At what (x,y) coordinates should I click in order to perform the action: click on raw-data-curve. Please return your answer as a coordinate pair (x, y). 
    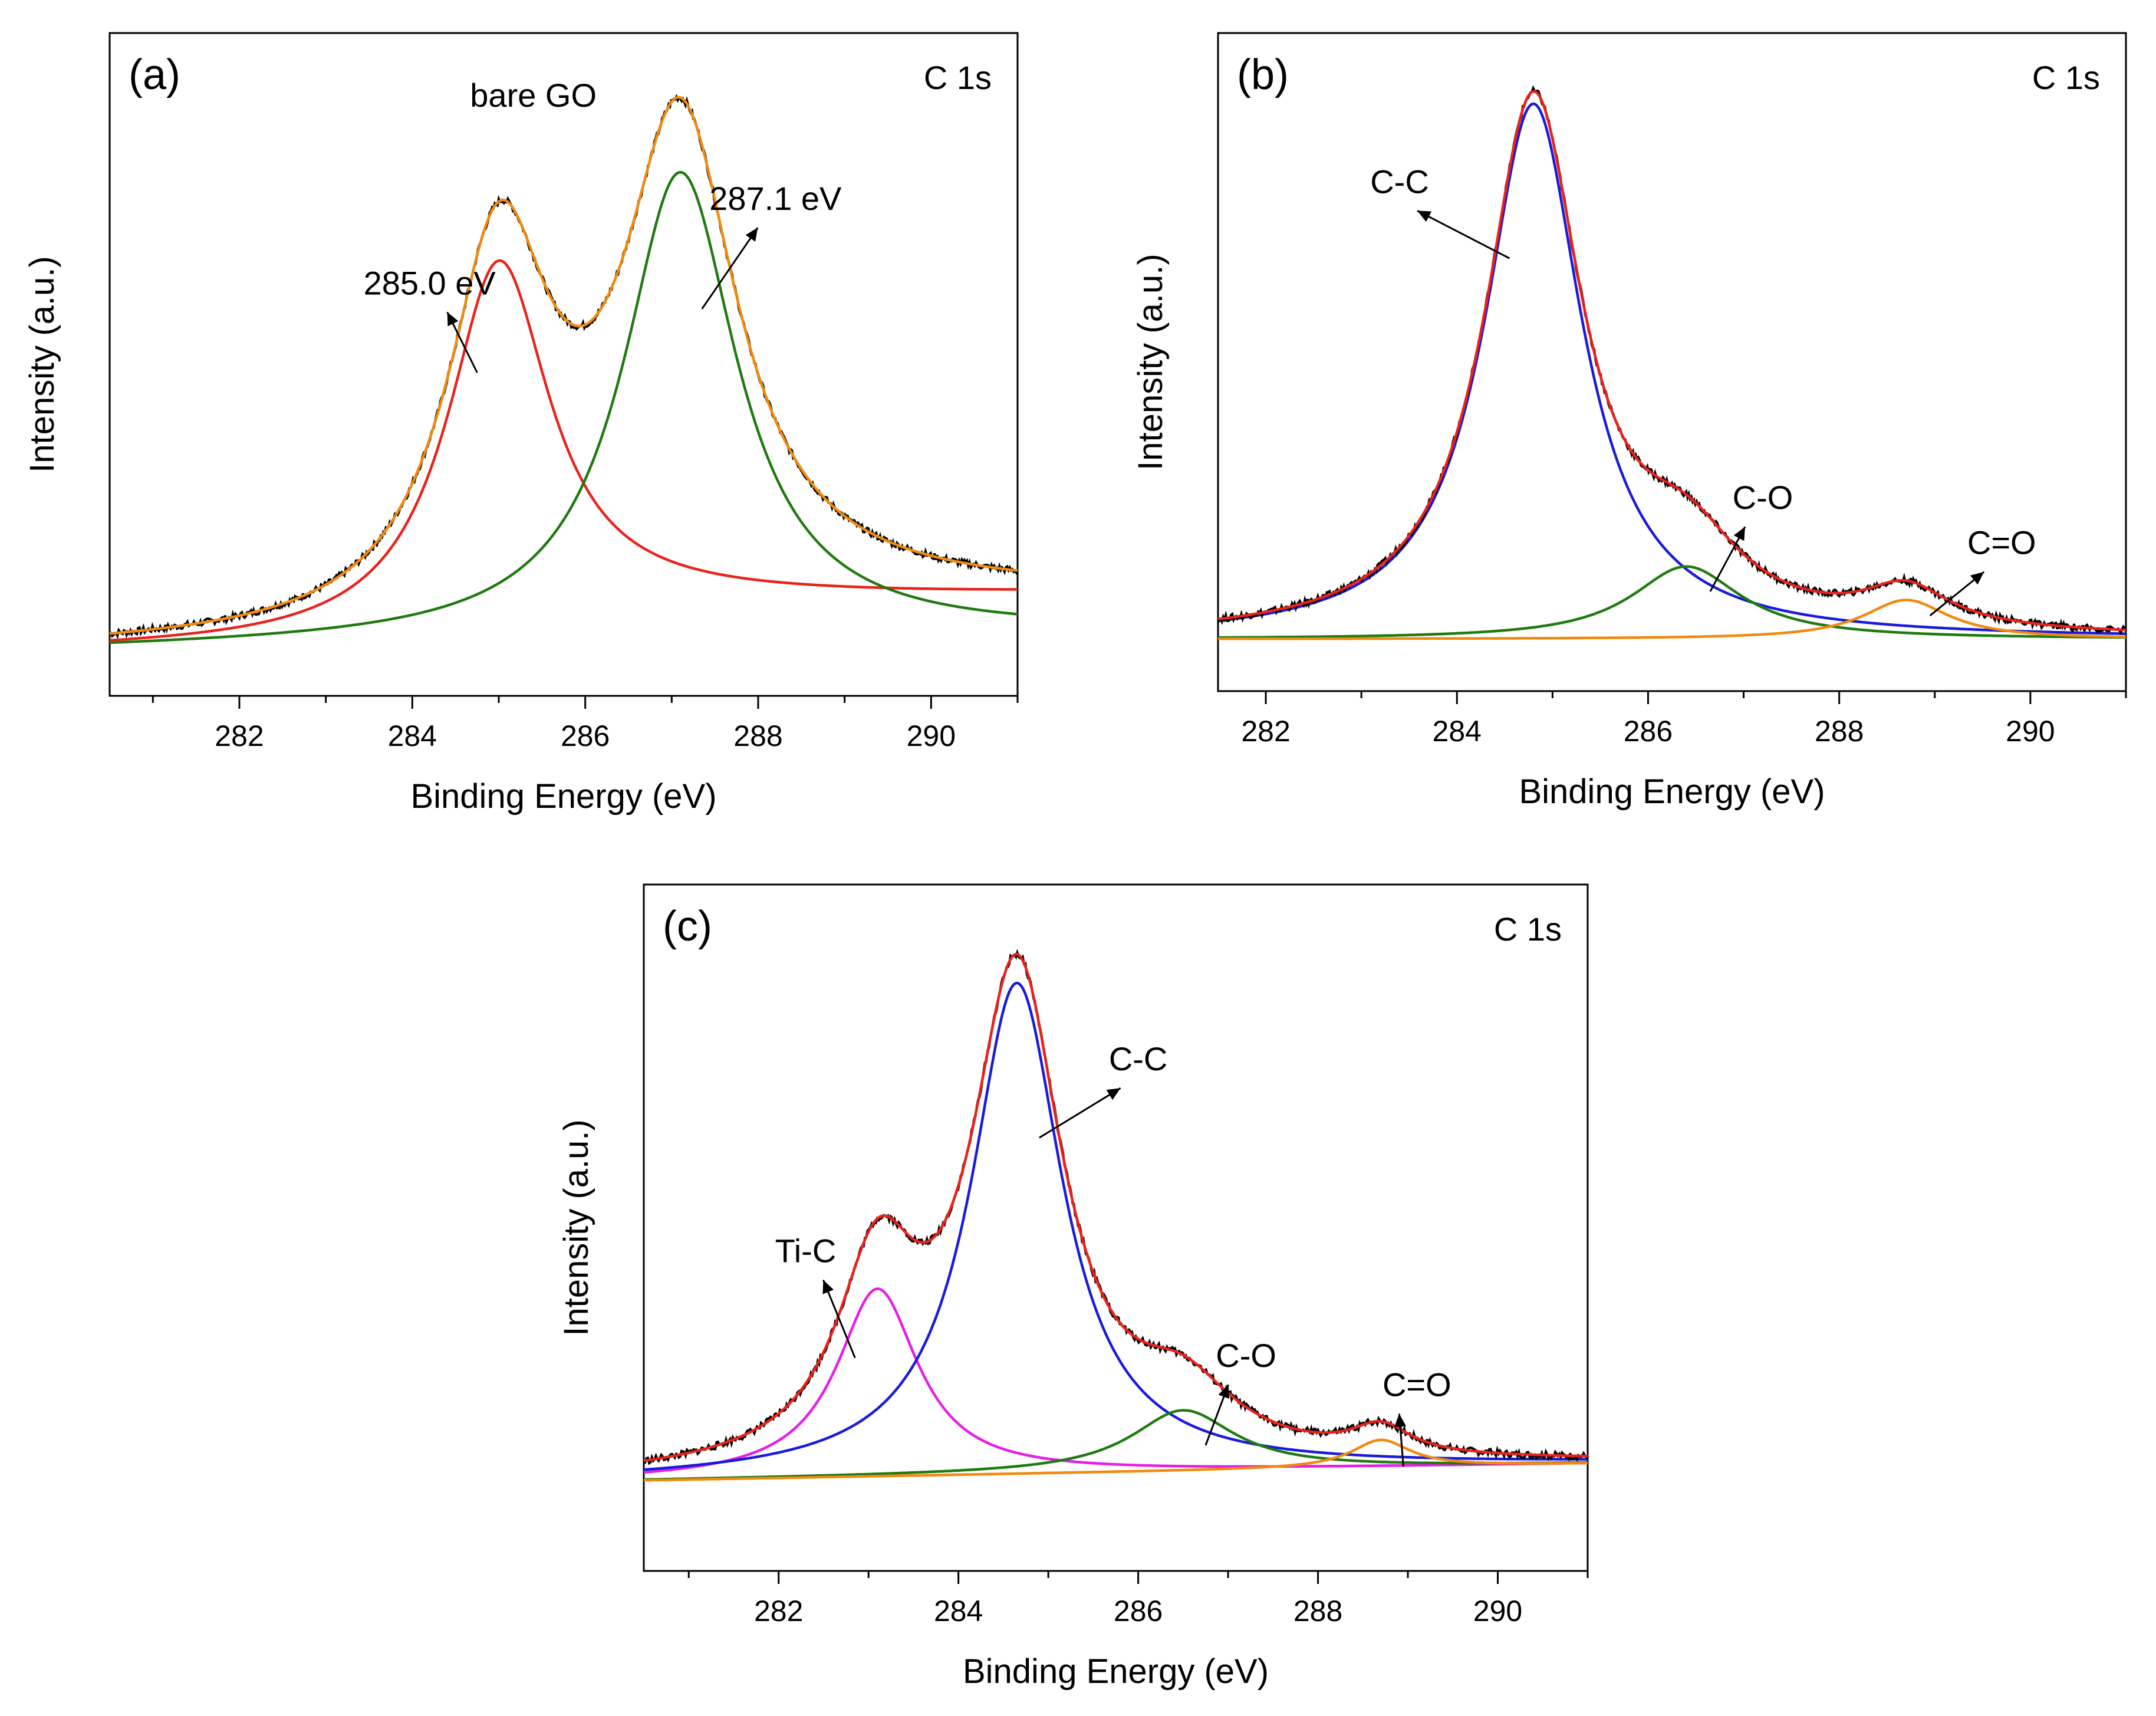
    Looking at the image, I should click on (564, 367).